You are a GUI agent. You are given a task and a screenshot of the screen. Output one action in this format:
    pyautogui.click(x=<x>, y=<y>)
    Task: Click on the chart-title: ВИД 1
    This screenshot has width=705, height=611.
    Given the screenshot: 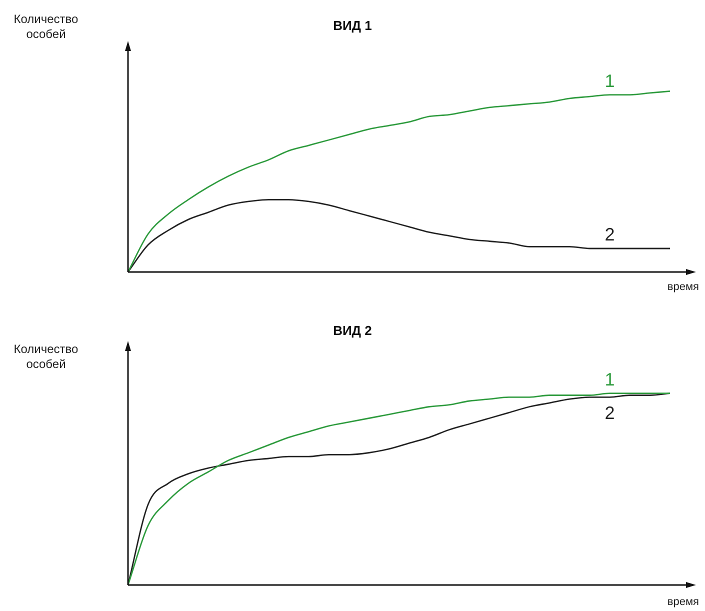 What is the action you would take?
    pyautogui.click(x=352, y=25)
    